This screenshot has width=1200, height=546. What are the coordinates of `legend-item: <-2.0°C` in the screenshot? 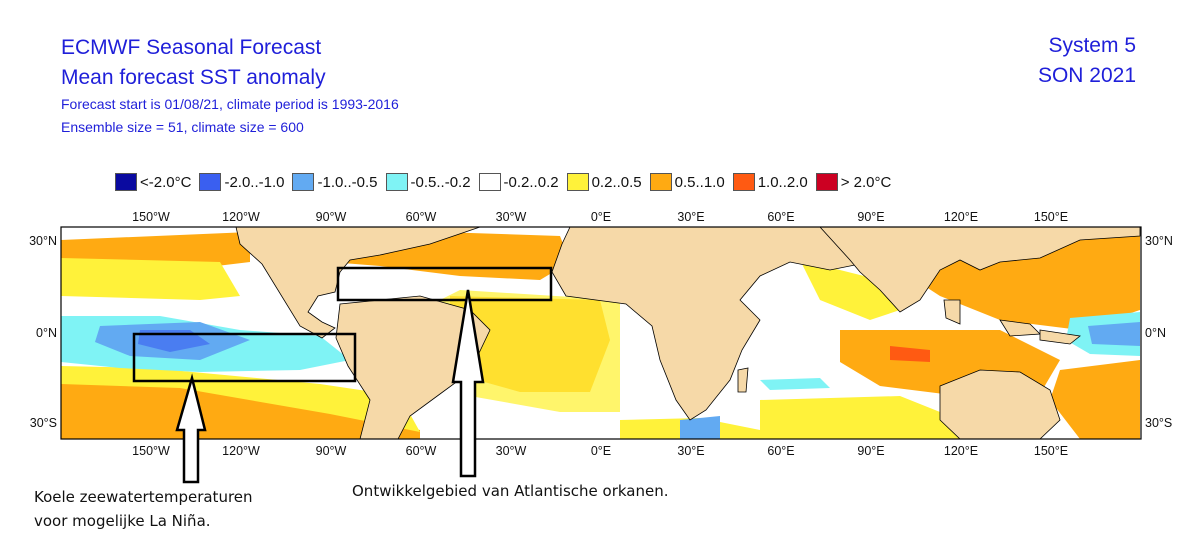 It's located at (153, 182).